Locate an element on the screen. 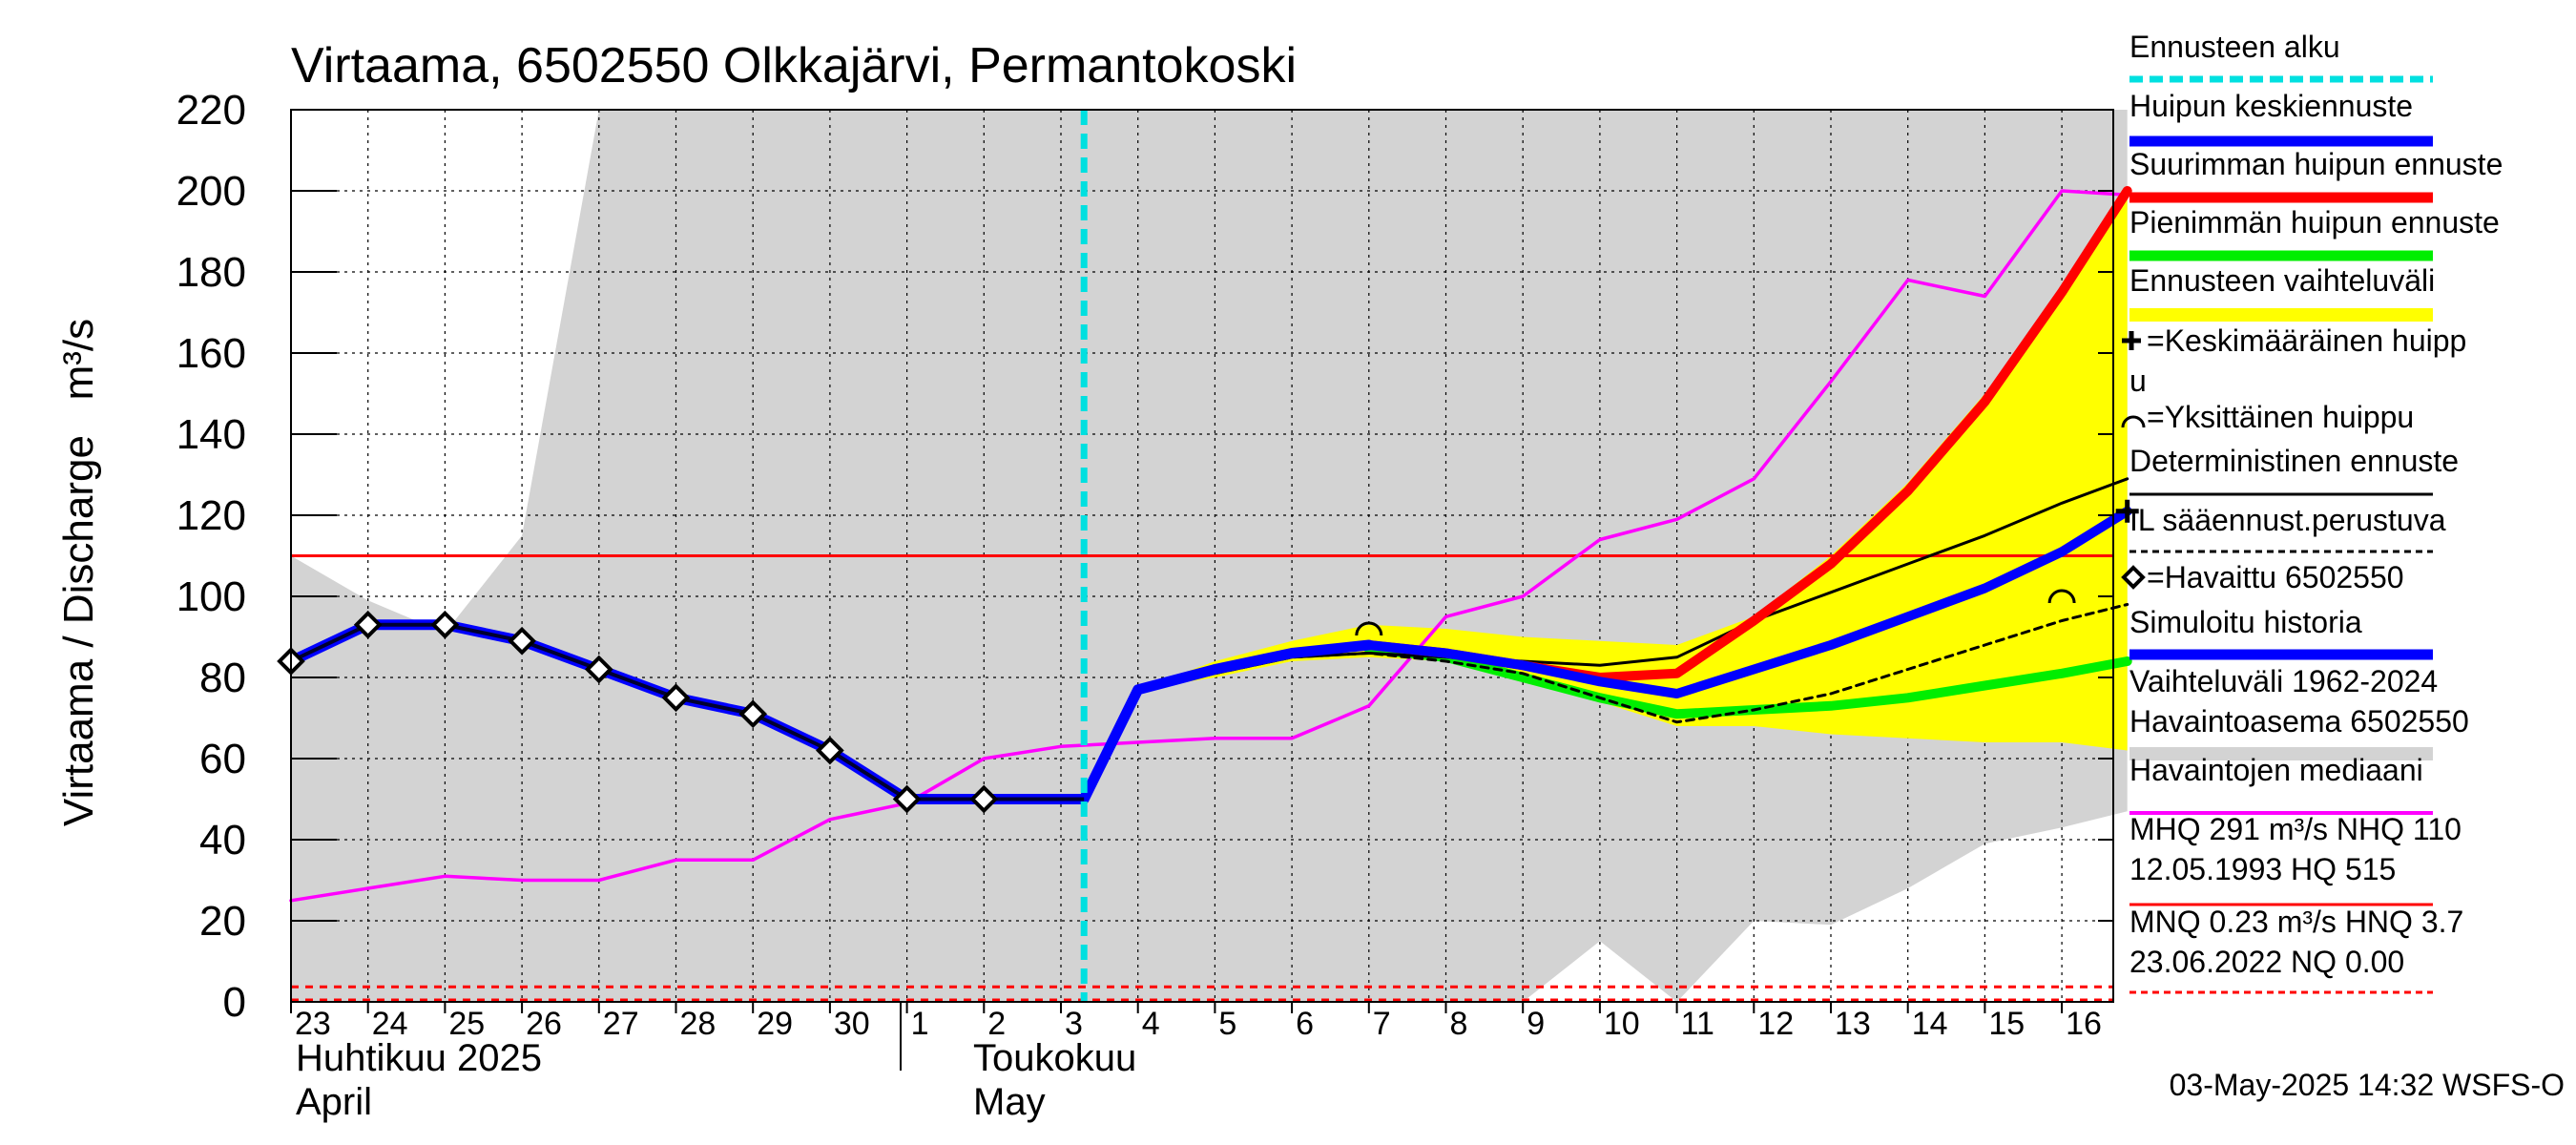  x-tick-label: 24 is located at coordinates (390, 1024).